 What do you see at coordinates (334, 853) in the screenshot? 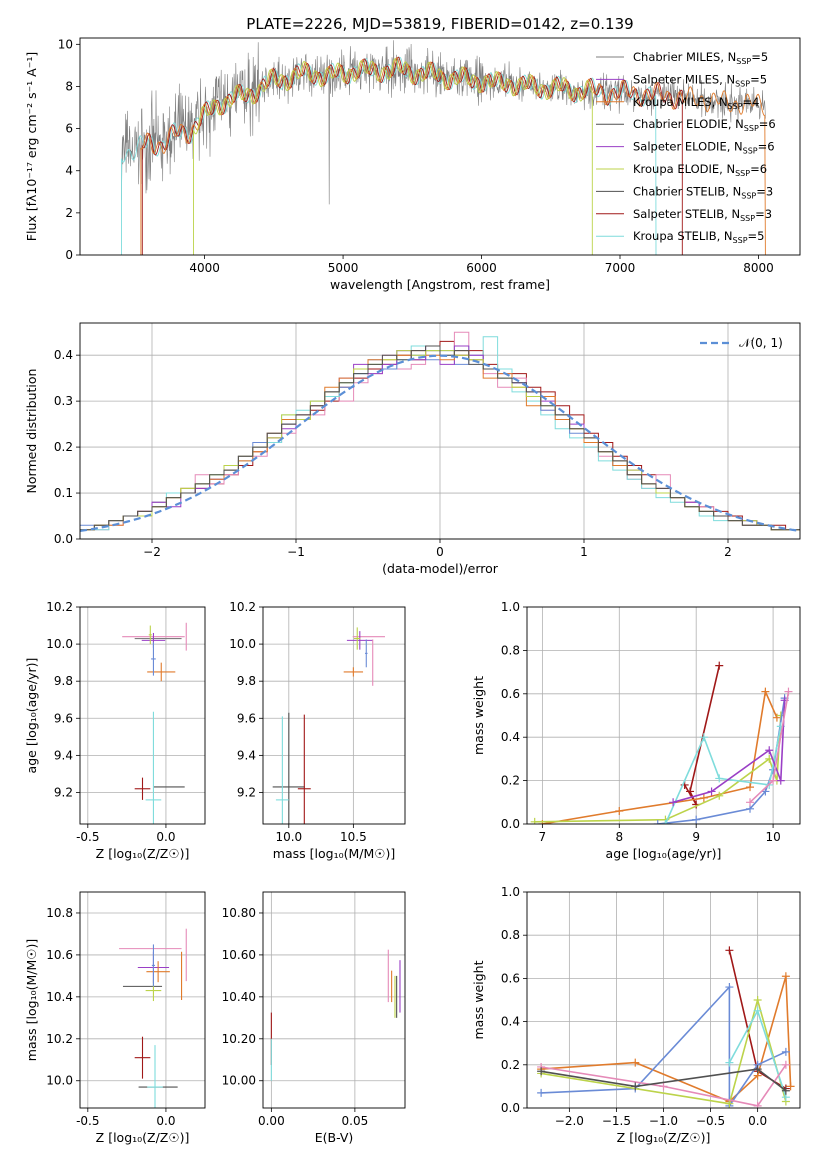
I see `x-axis-label: mass [log₁₀(M/M☉)]` at bounding box center [334, 853].